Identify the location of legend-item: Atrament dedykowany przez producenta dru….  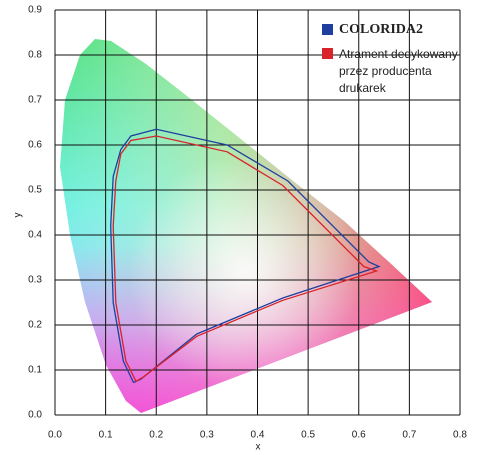
(397, 71).